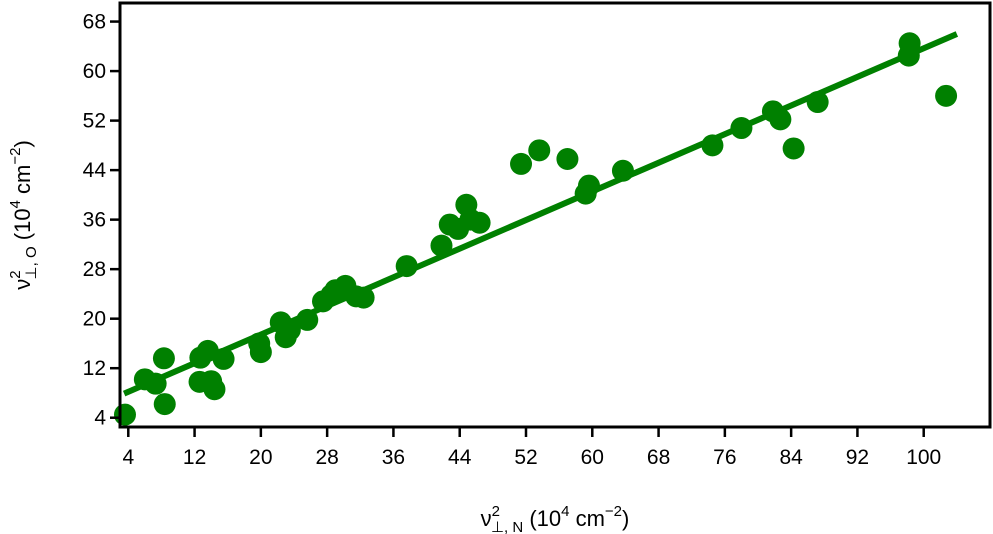  I want to click on x-tick-label: 12, so click(194, 457).